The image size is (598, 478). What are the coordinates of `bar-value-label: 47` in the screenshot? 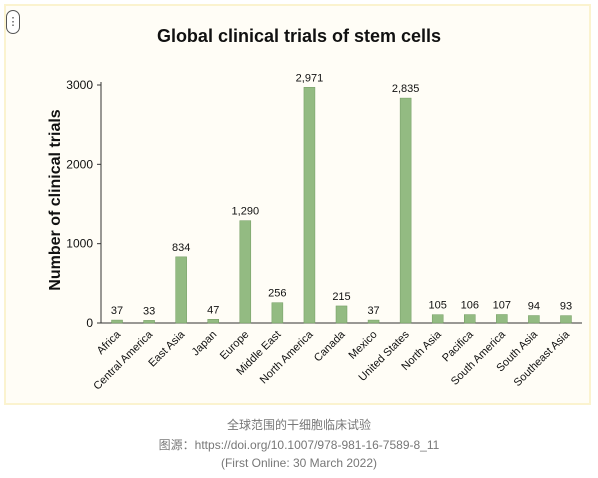 It's located at (213, 310).